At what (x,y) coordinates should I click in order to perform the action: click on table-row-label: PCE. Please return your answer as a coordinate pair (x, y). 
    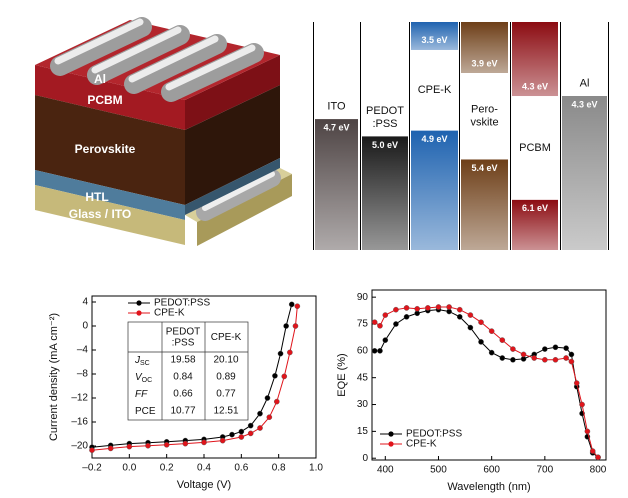
    Looking at the image, I should click on (145, 411).